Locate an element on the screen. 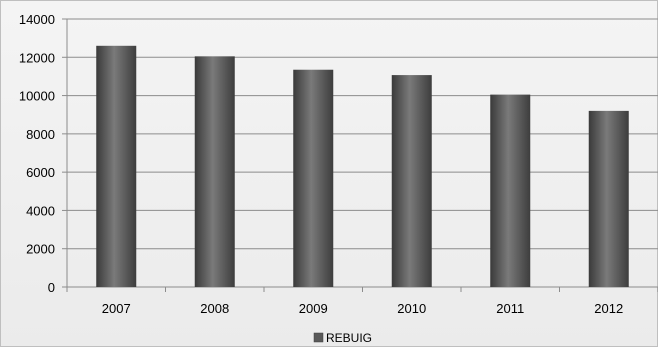 The image size is (658, 348). y-tick-label: 10000 is located at coordinates (37, 96).